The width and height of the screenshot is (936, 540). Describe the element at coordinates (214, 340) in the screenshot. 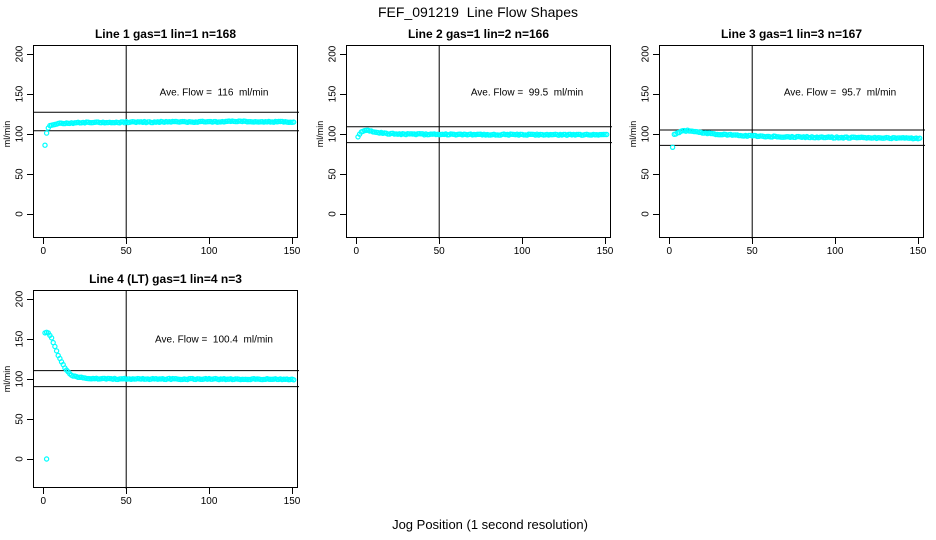

I see `ave-flow-annotation: Ave. Flow = 100.4 ml/min` at that location.